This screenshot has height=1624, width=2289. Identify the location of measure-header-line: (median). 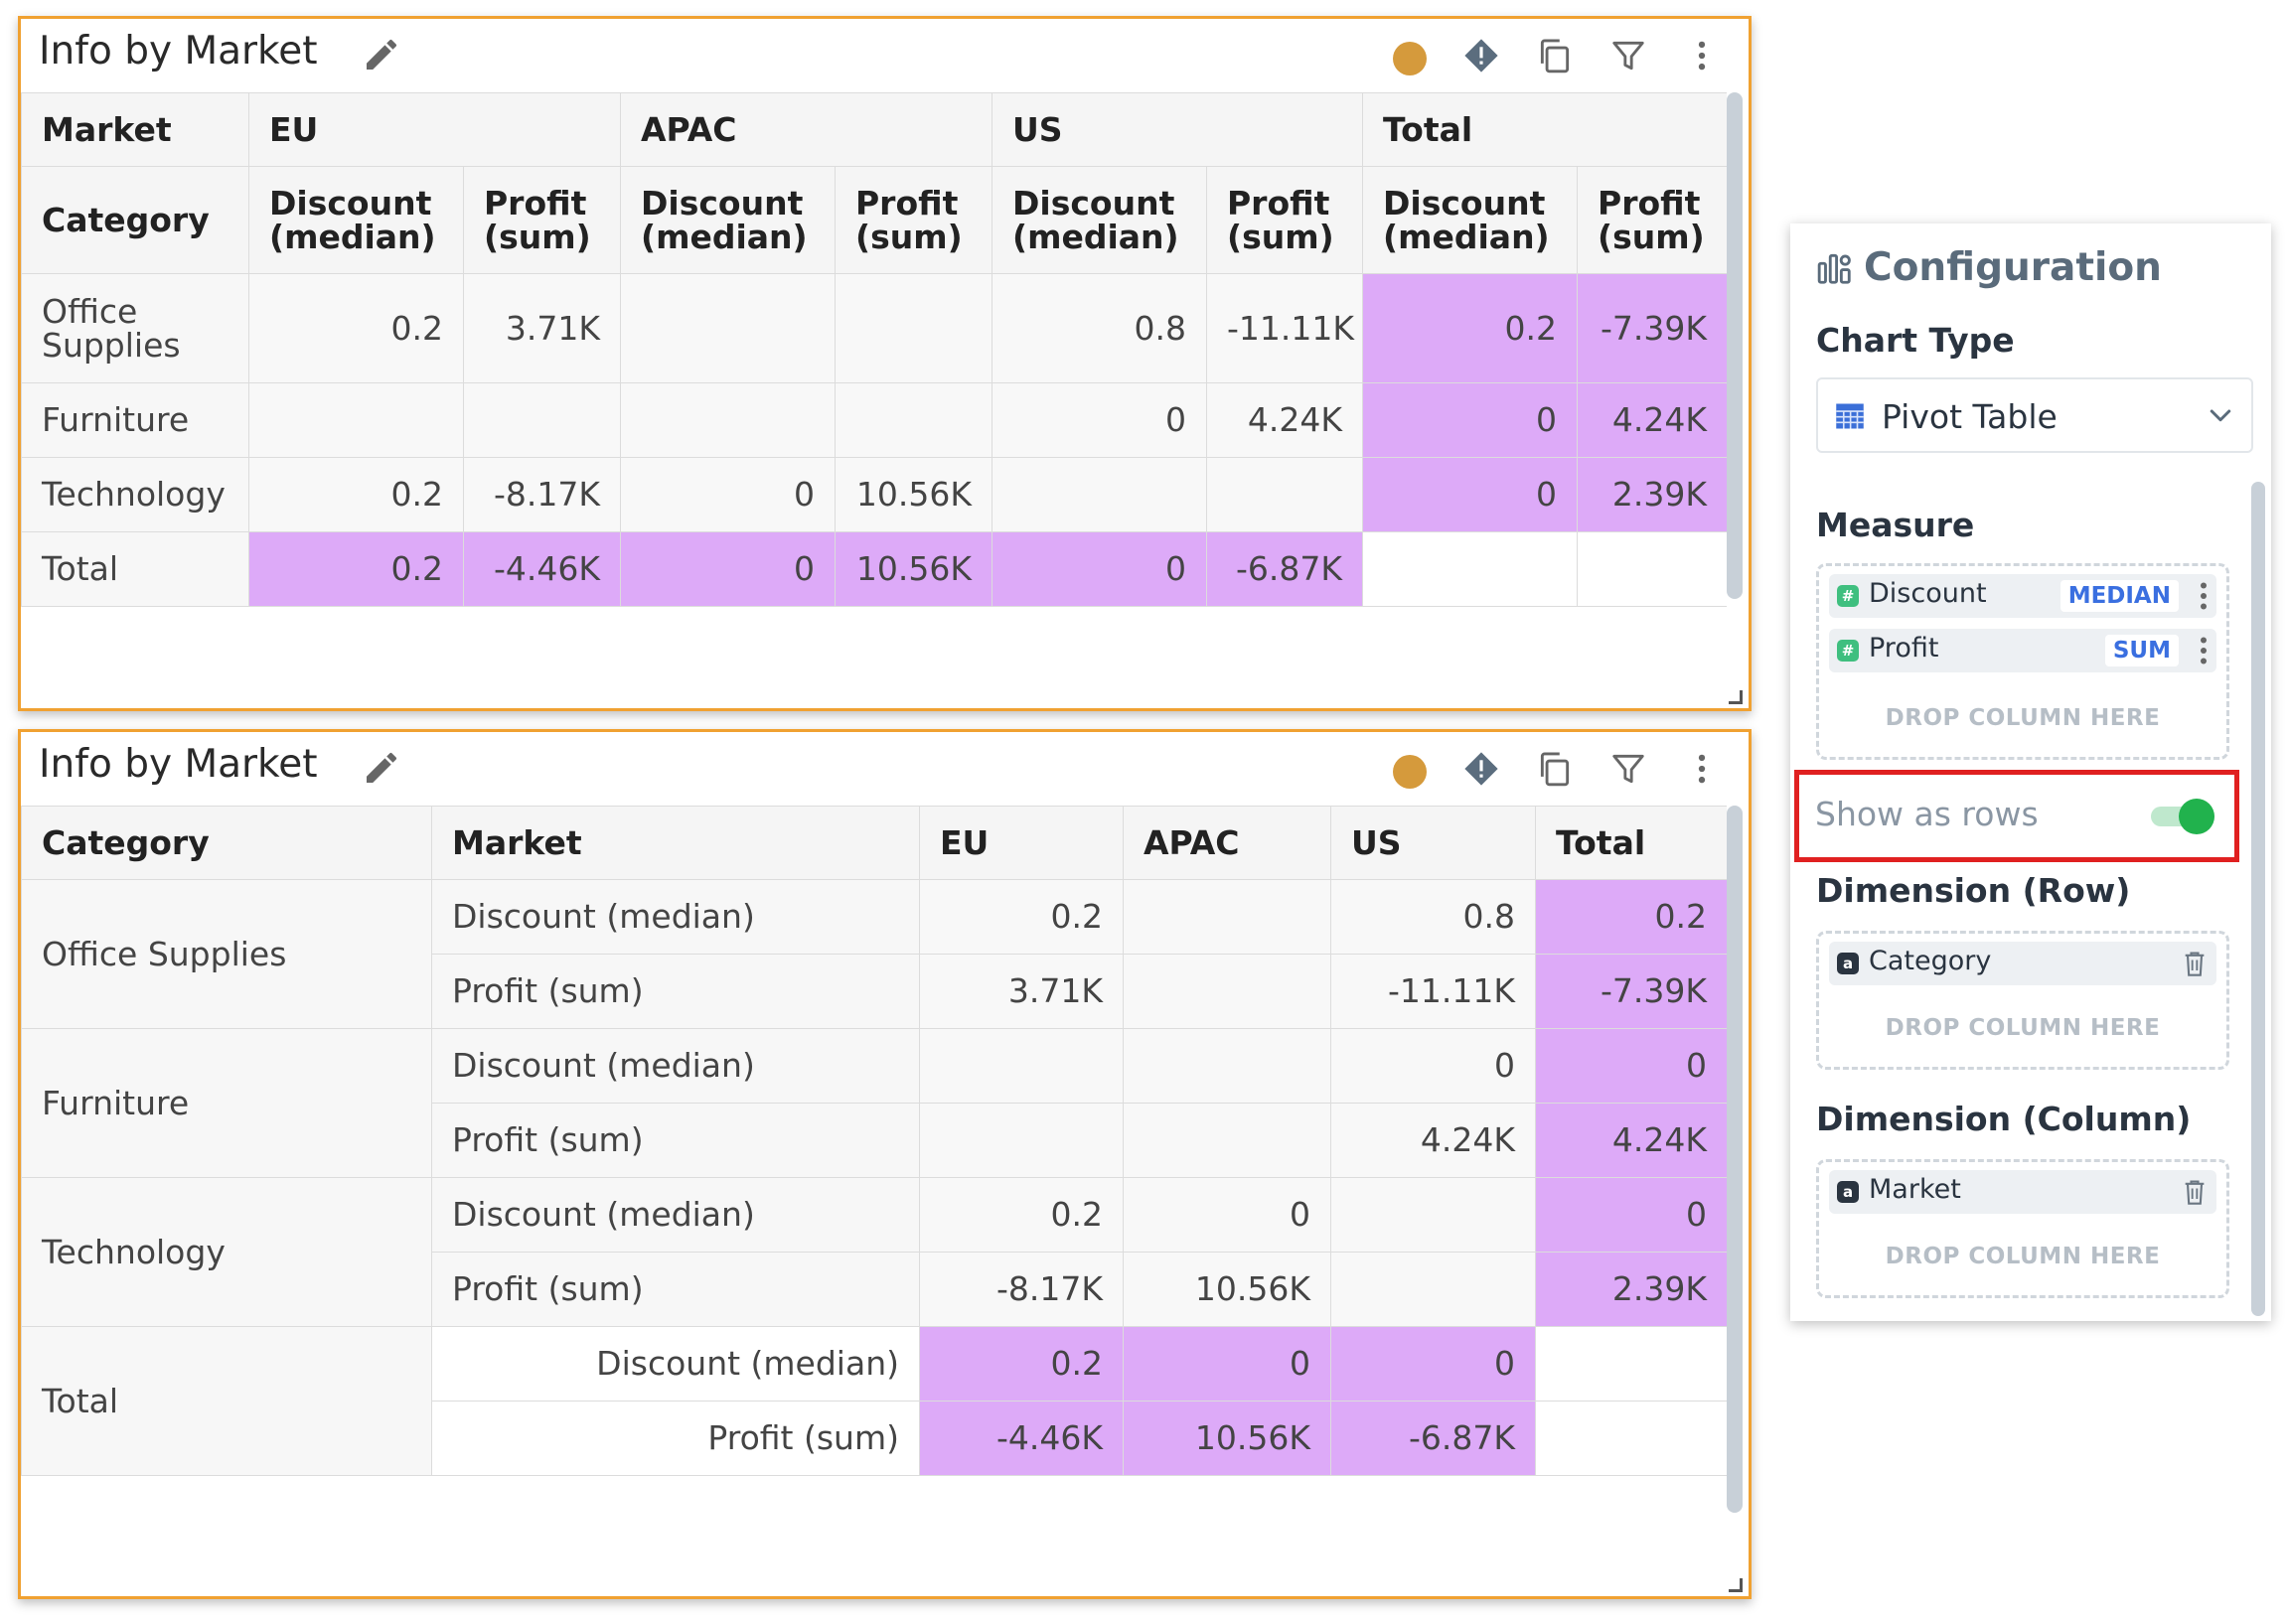
(352, 236).